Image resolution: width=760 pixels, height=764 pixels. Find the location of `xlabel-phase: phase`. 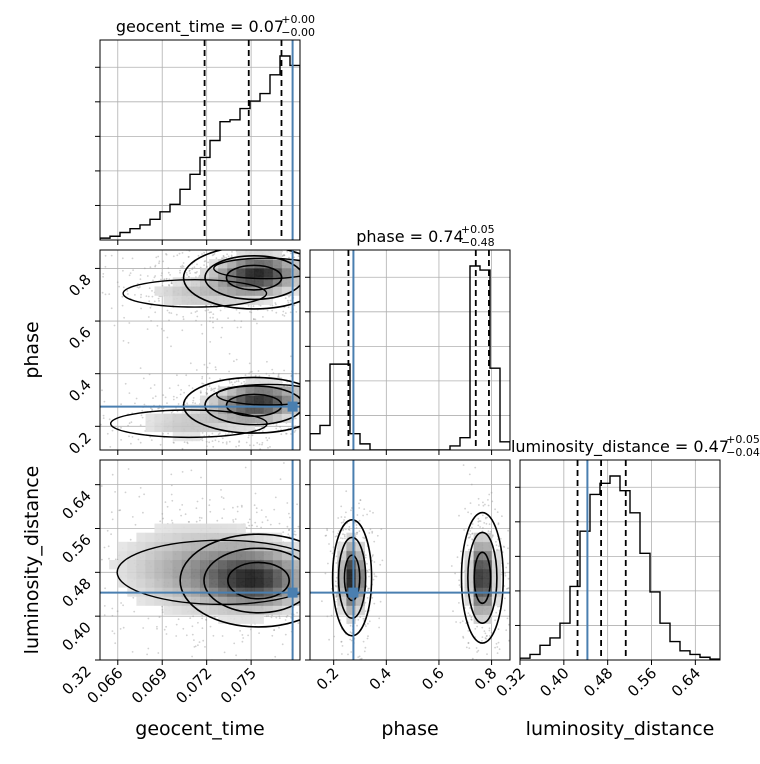

xlabel-phase: phase is located at coordinates (409, 729).